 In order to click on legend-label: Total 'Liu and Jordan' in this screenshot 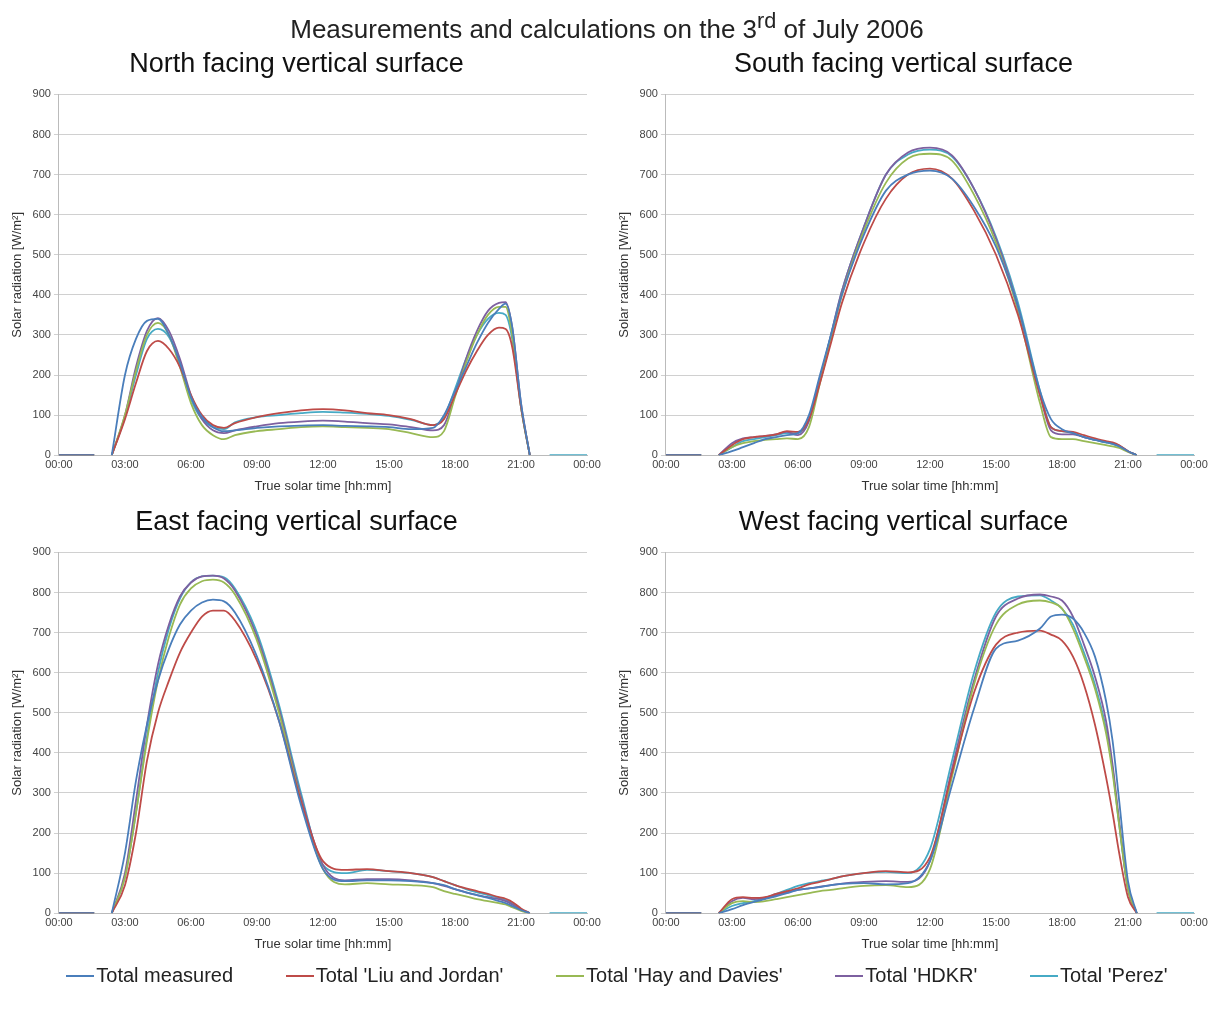, I will do `click(409, 975)`.